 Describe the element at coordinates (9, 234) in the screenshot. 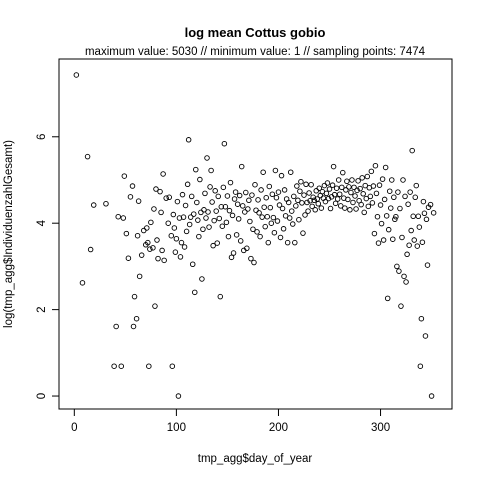

I see `y-axis-label: log(tmp_agg$IndividuenzahlGesamt)` at that location.